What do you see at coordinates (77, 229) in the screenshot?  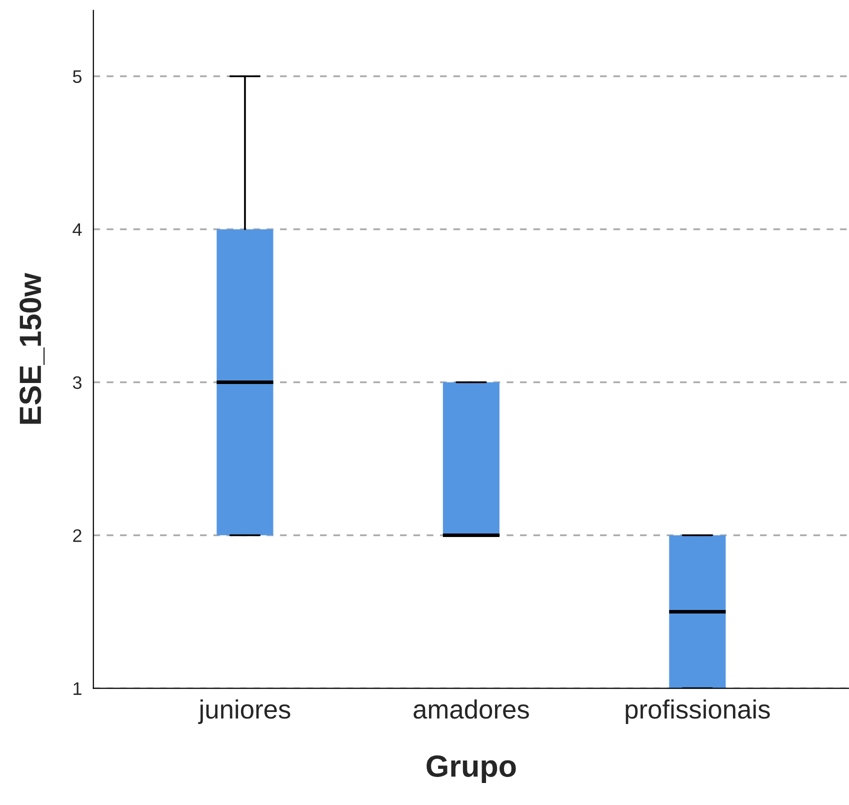 I see `y-tick-label: 4` at bounding box center [77, 229].